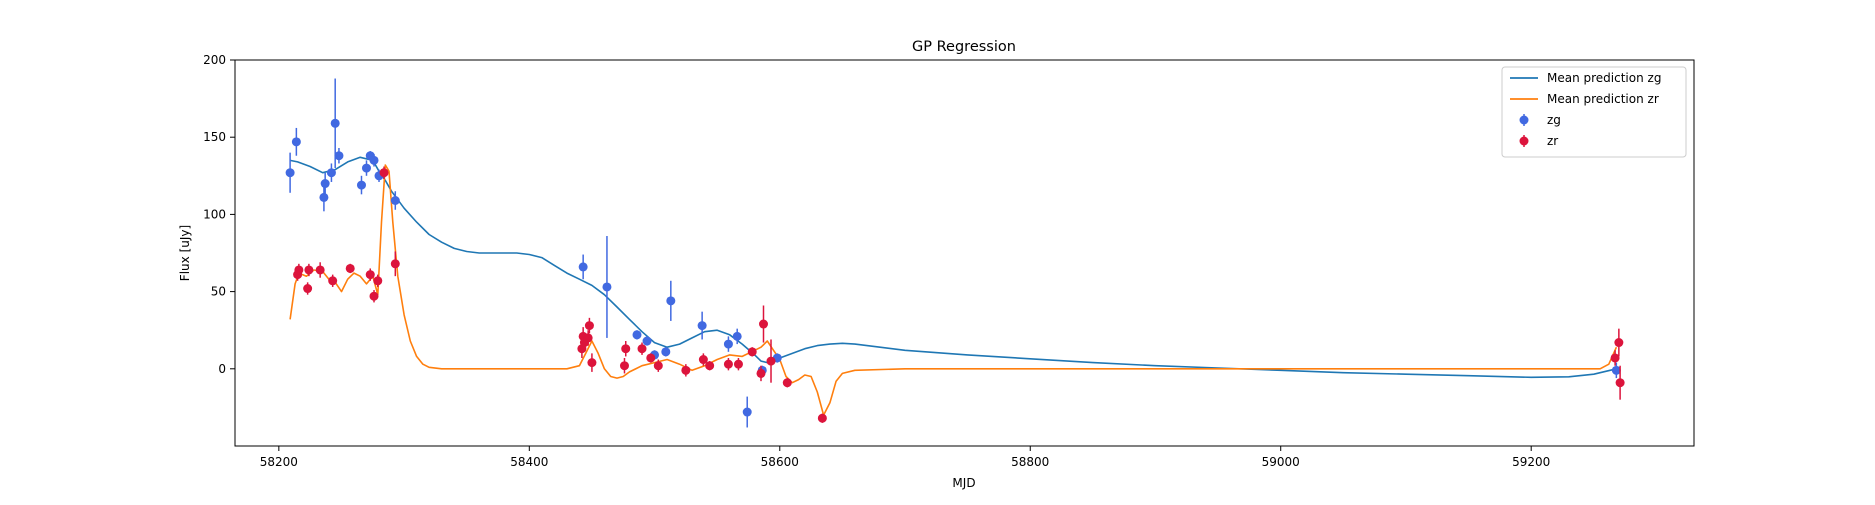  Describe the element at coordinates (1552, 141) in the screenshot. I see `legend-label: zr` at that location.